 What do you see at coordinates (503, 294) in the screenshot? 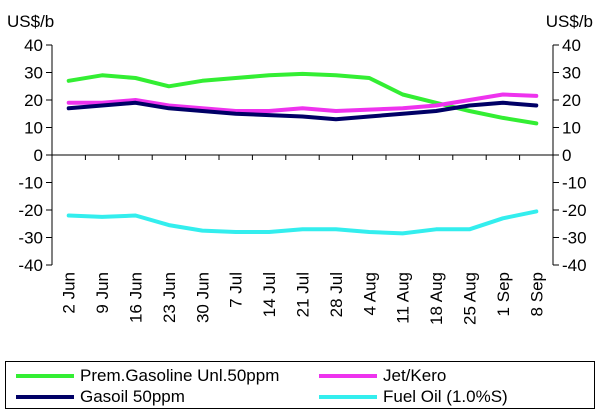
I see `x-tick-label: 1 Sep` at bounding box center [503, 294].